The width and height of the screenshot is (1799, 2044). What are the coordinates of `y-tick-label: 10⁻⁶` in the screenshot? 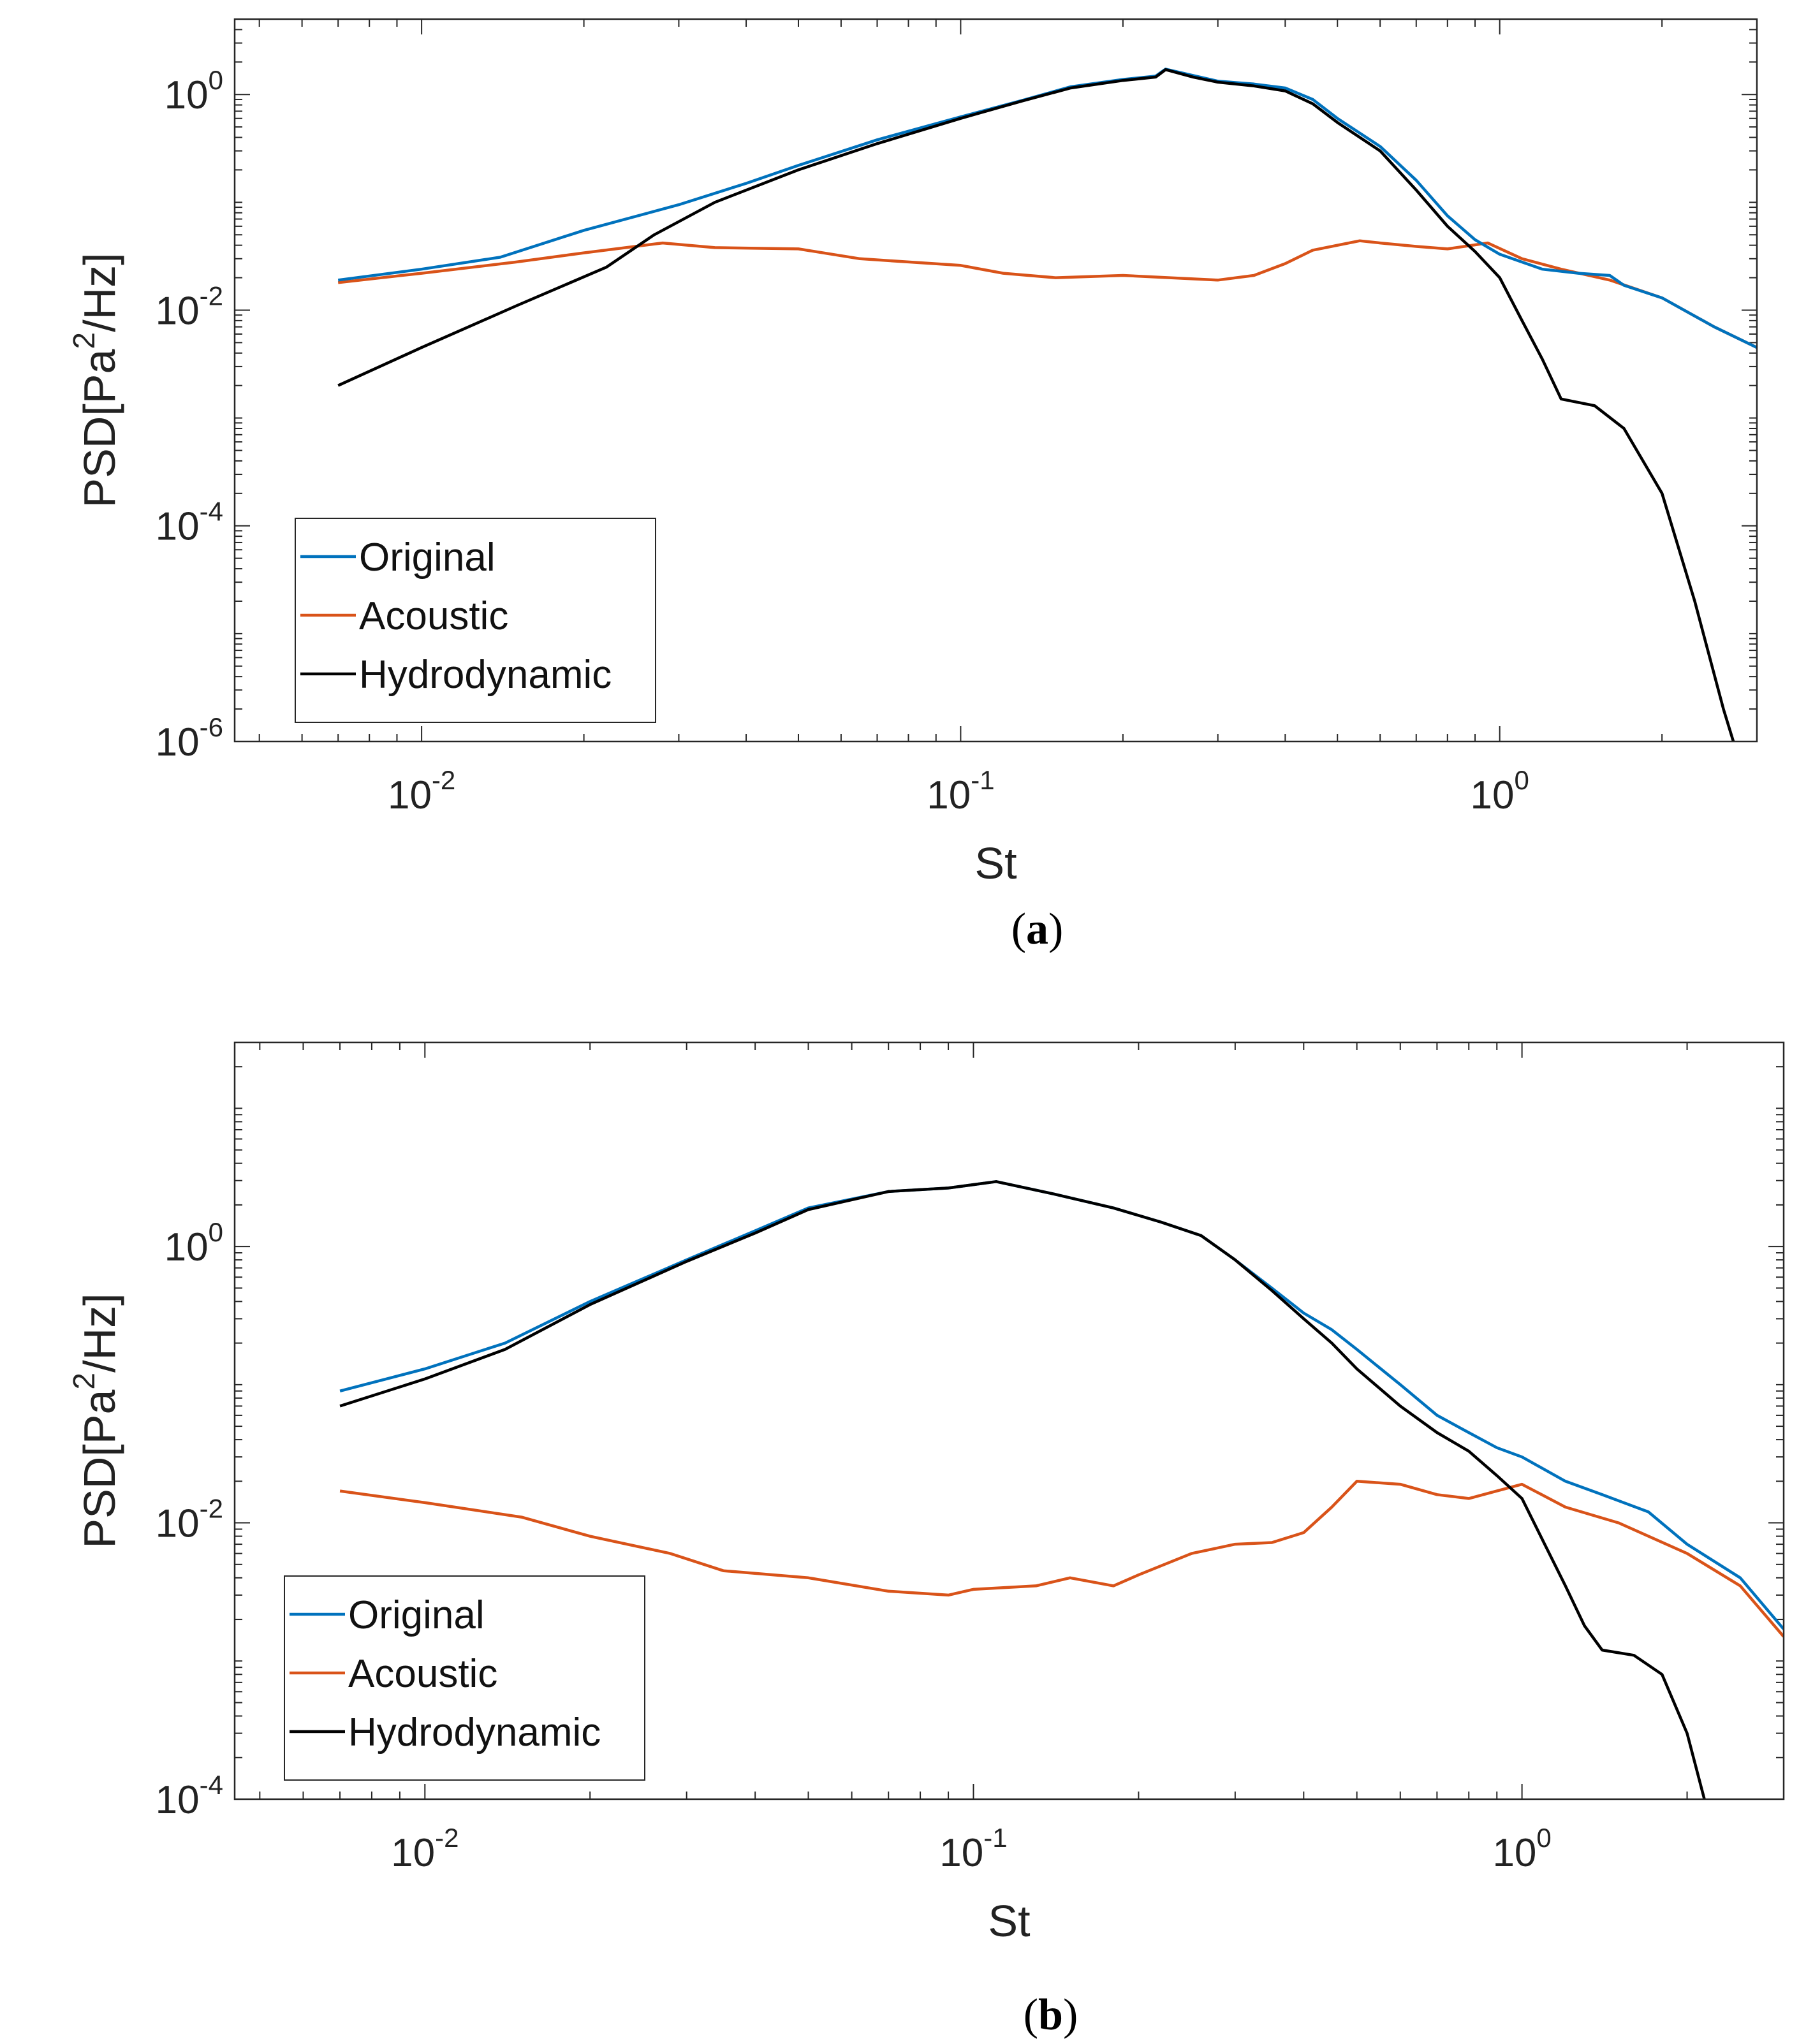 It's located at (189, 738).